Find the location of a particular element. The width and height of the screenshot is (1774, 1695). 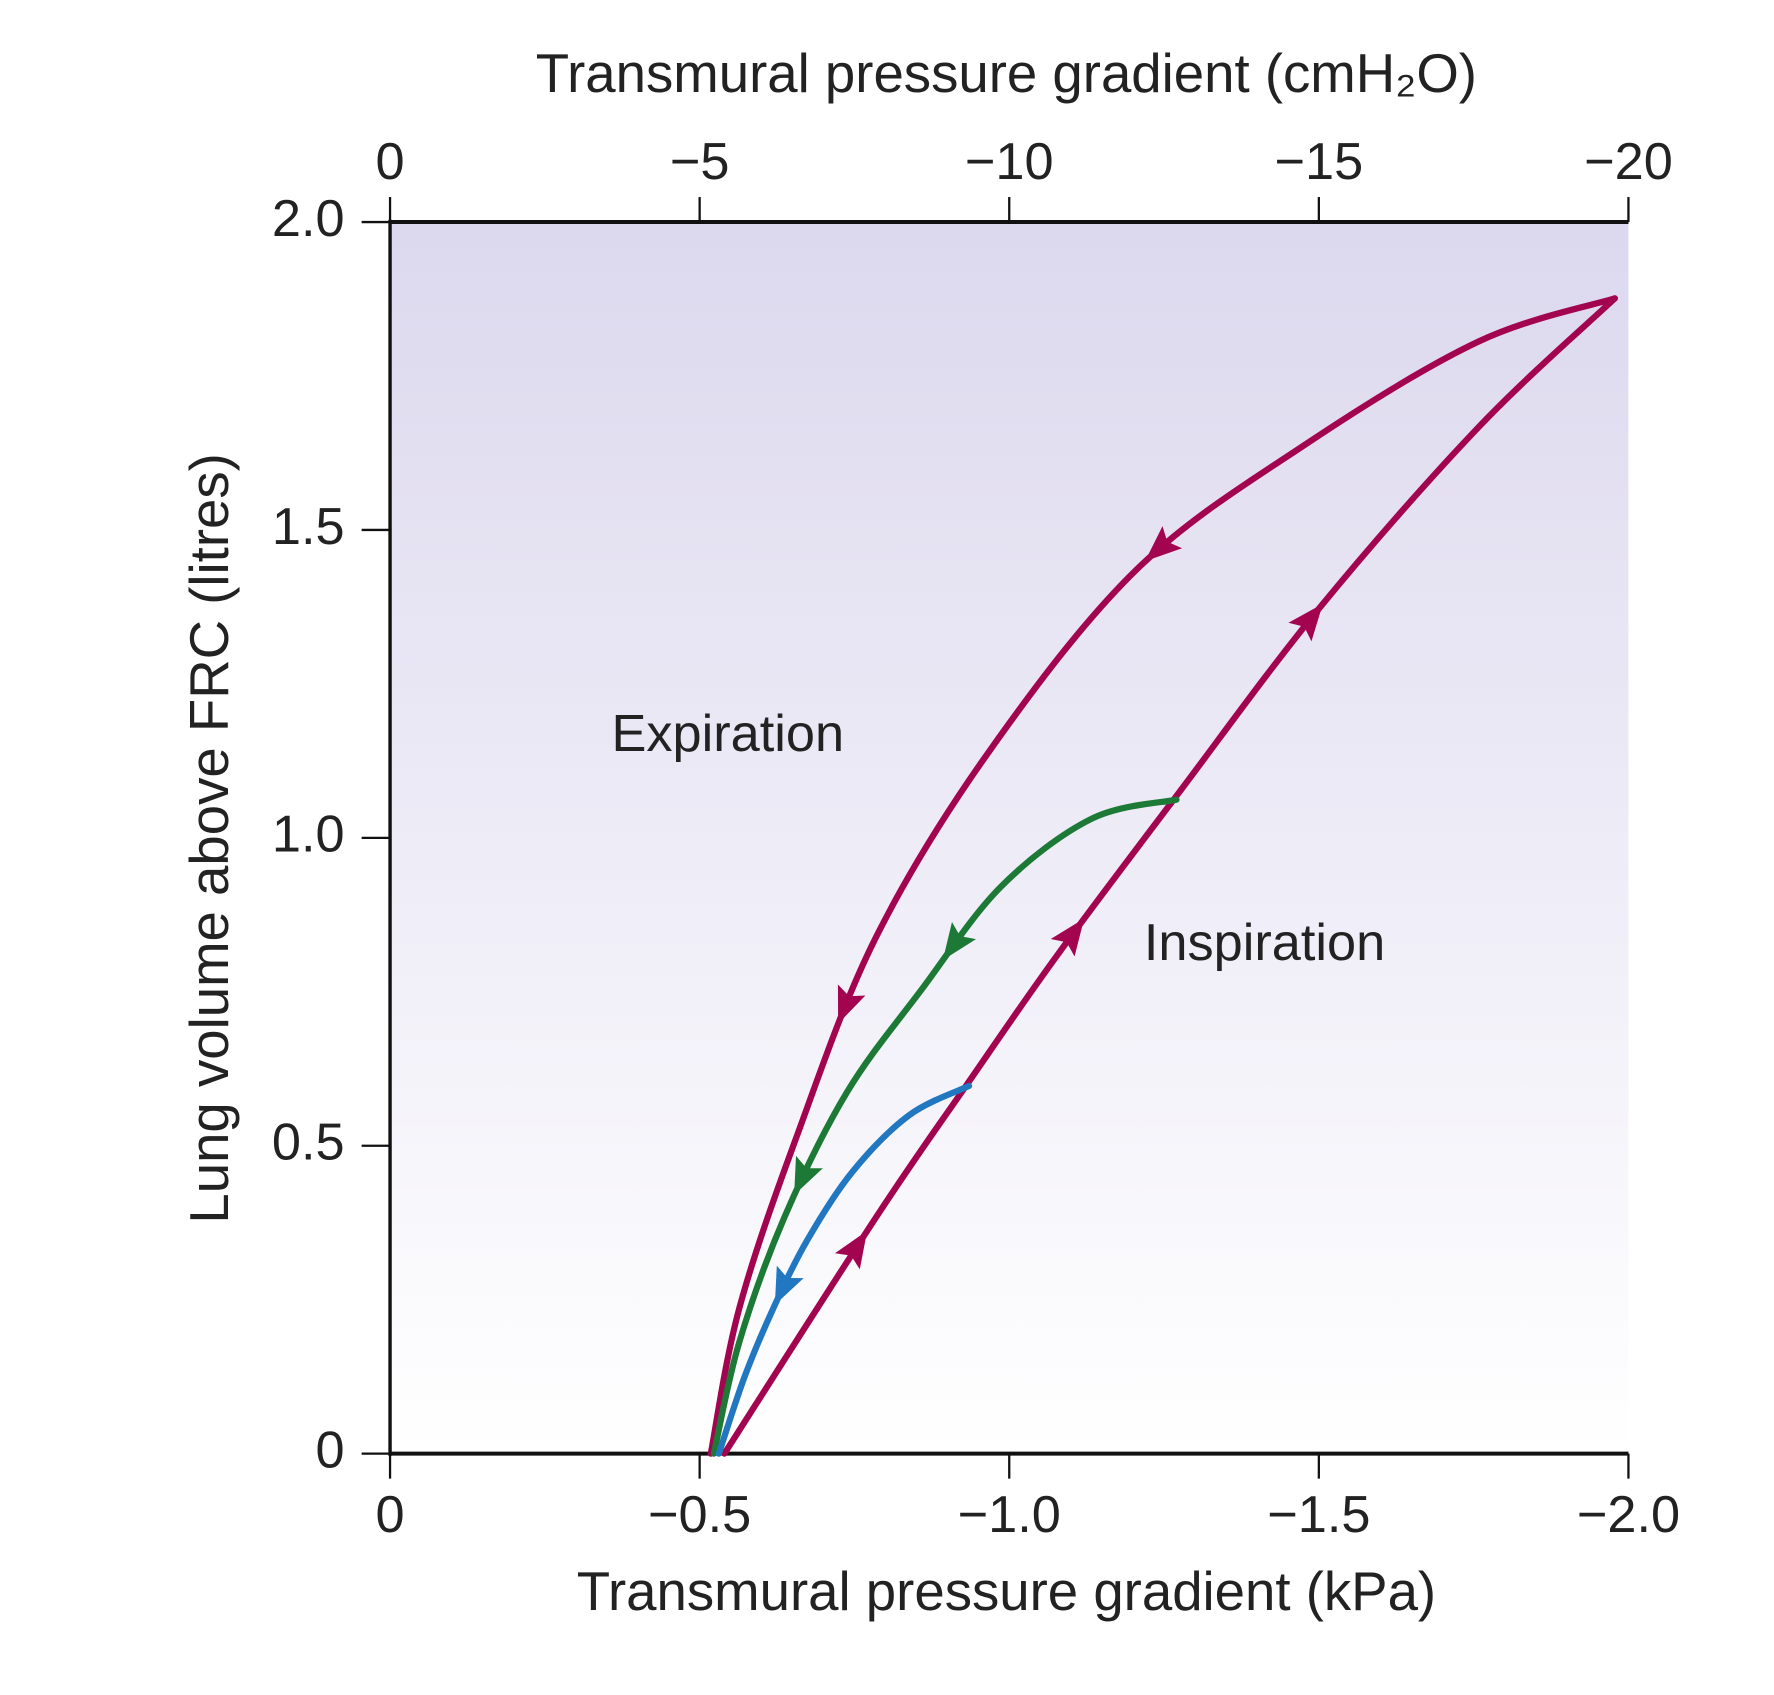

x-tick-label: −1.0 is located at coordinates (1009, 1515).